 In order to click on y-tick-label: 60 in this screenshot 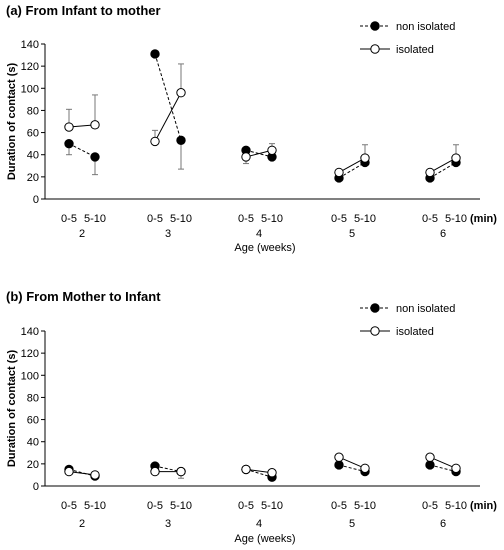, I will do `click(33, 134)`.